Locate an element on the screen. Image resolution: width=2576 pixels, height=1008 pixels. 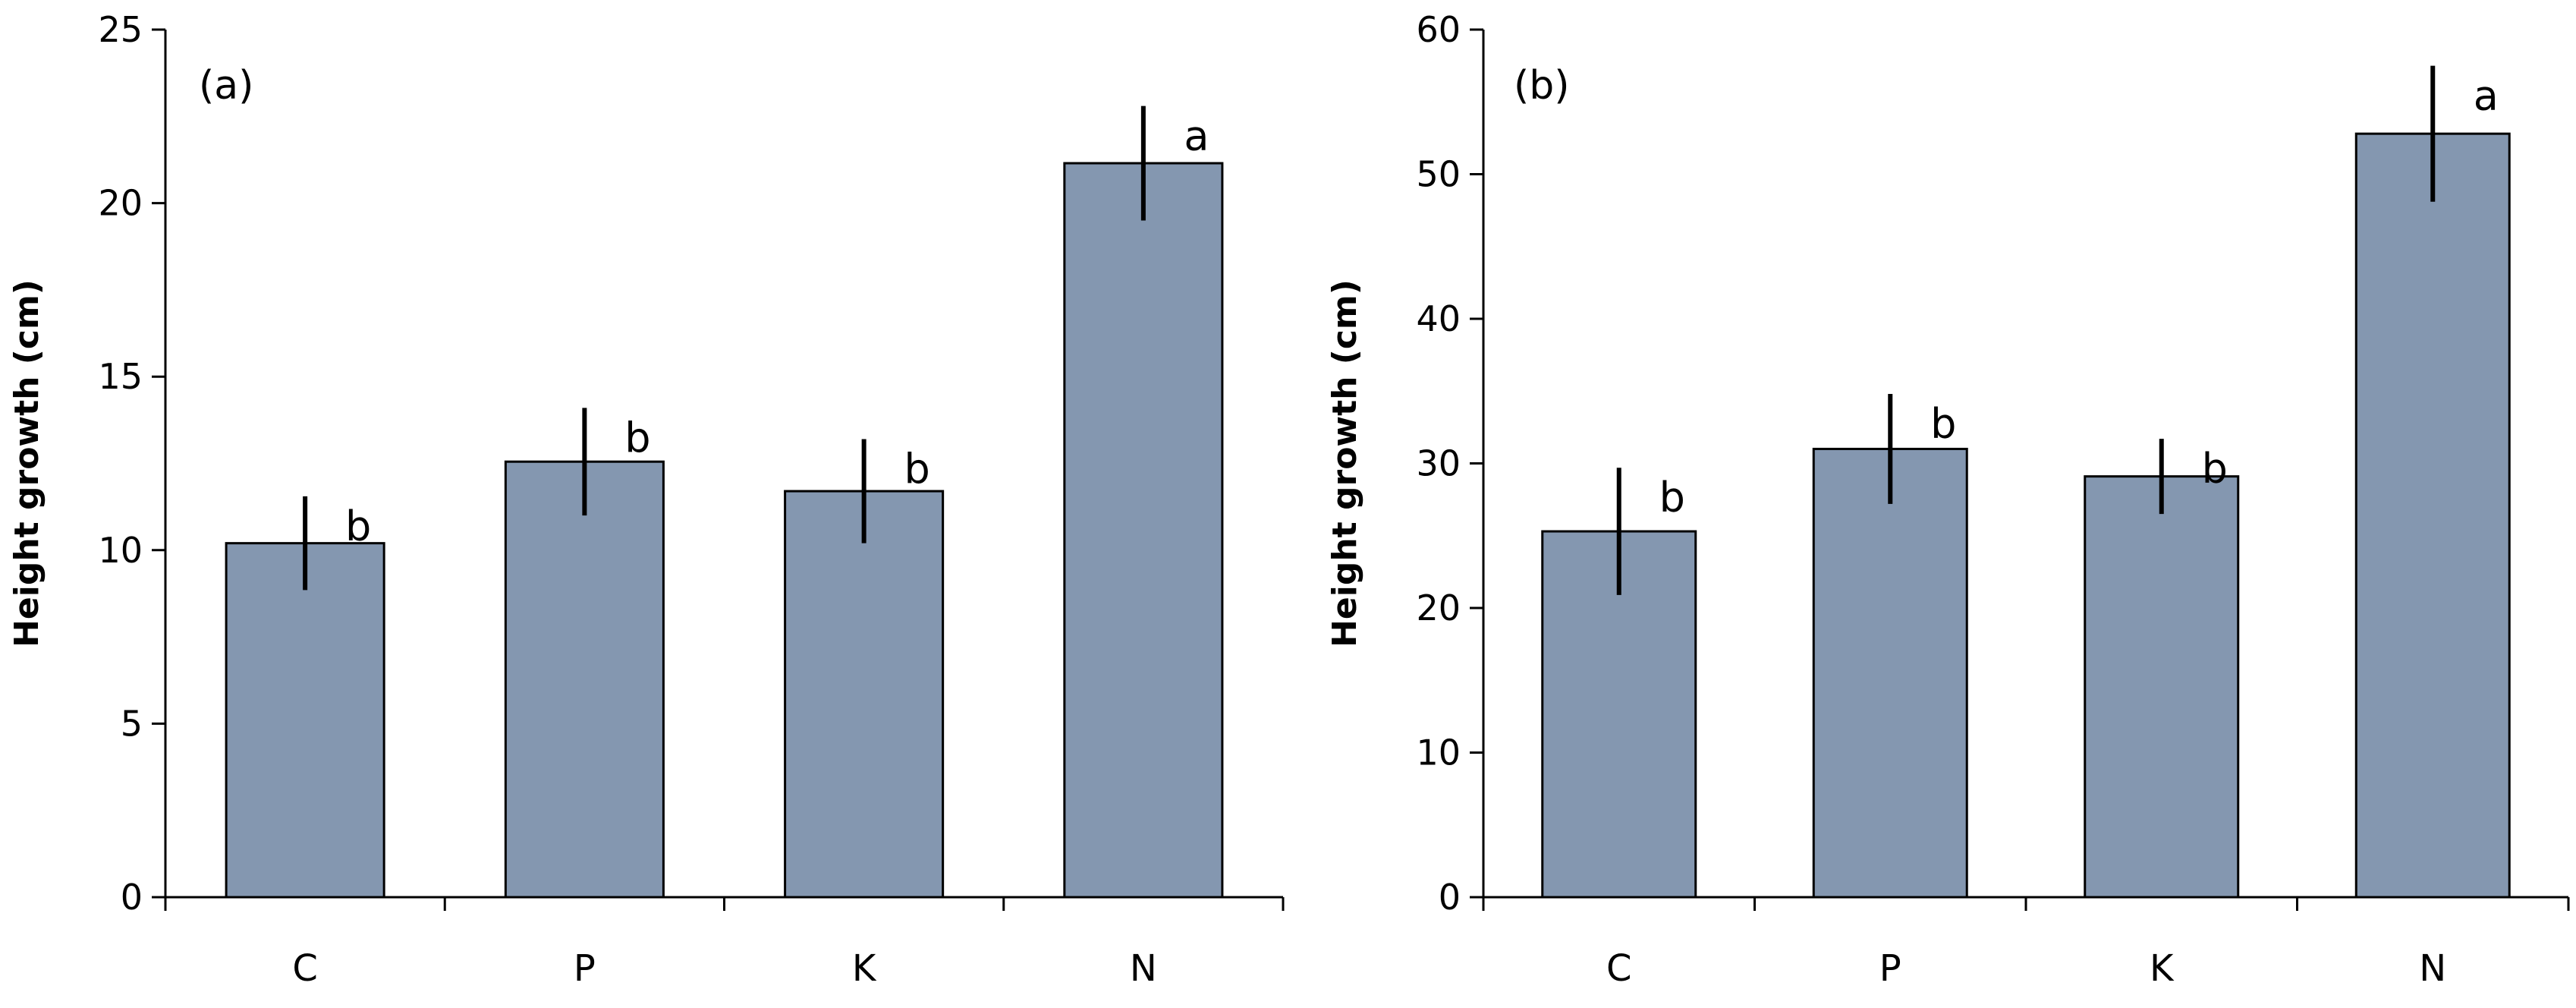
y-tick-label: 50 is located at coordinates (1438, 174).